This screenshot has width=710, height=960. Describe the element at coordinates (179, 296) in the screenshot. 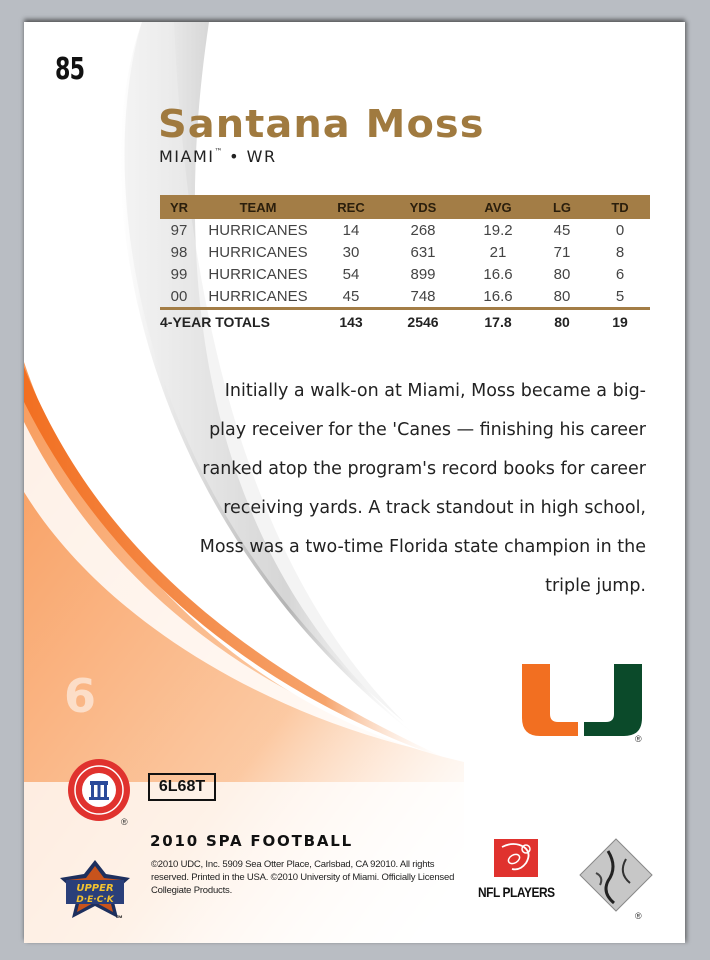

I see `cell-yr: 00` at that location.